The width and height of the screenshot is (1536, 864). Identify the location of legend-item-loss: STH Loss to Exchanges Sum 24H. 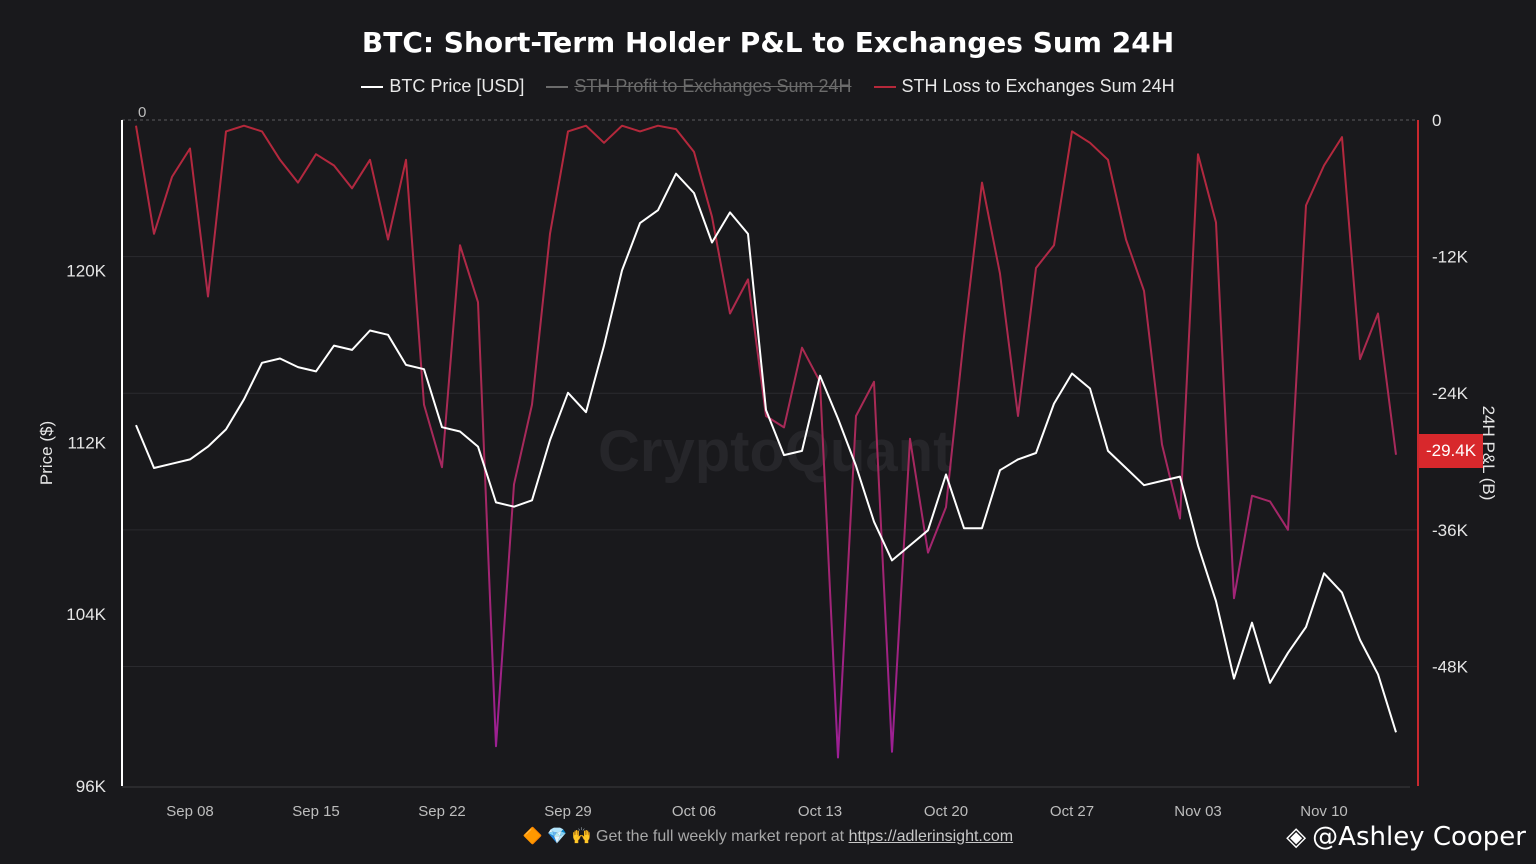
(1024, 86).